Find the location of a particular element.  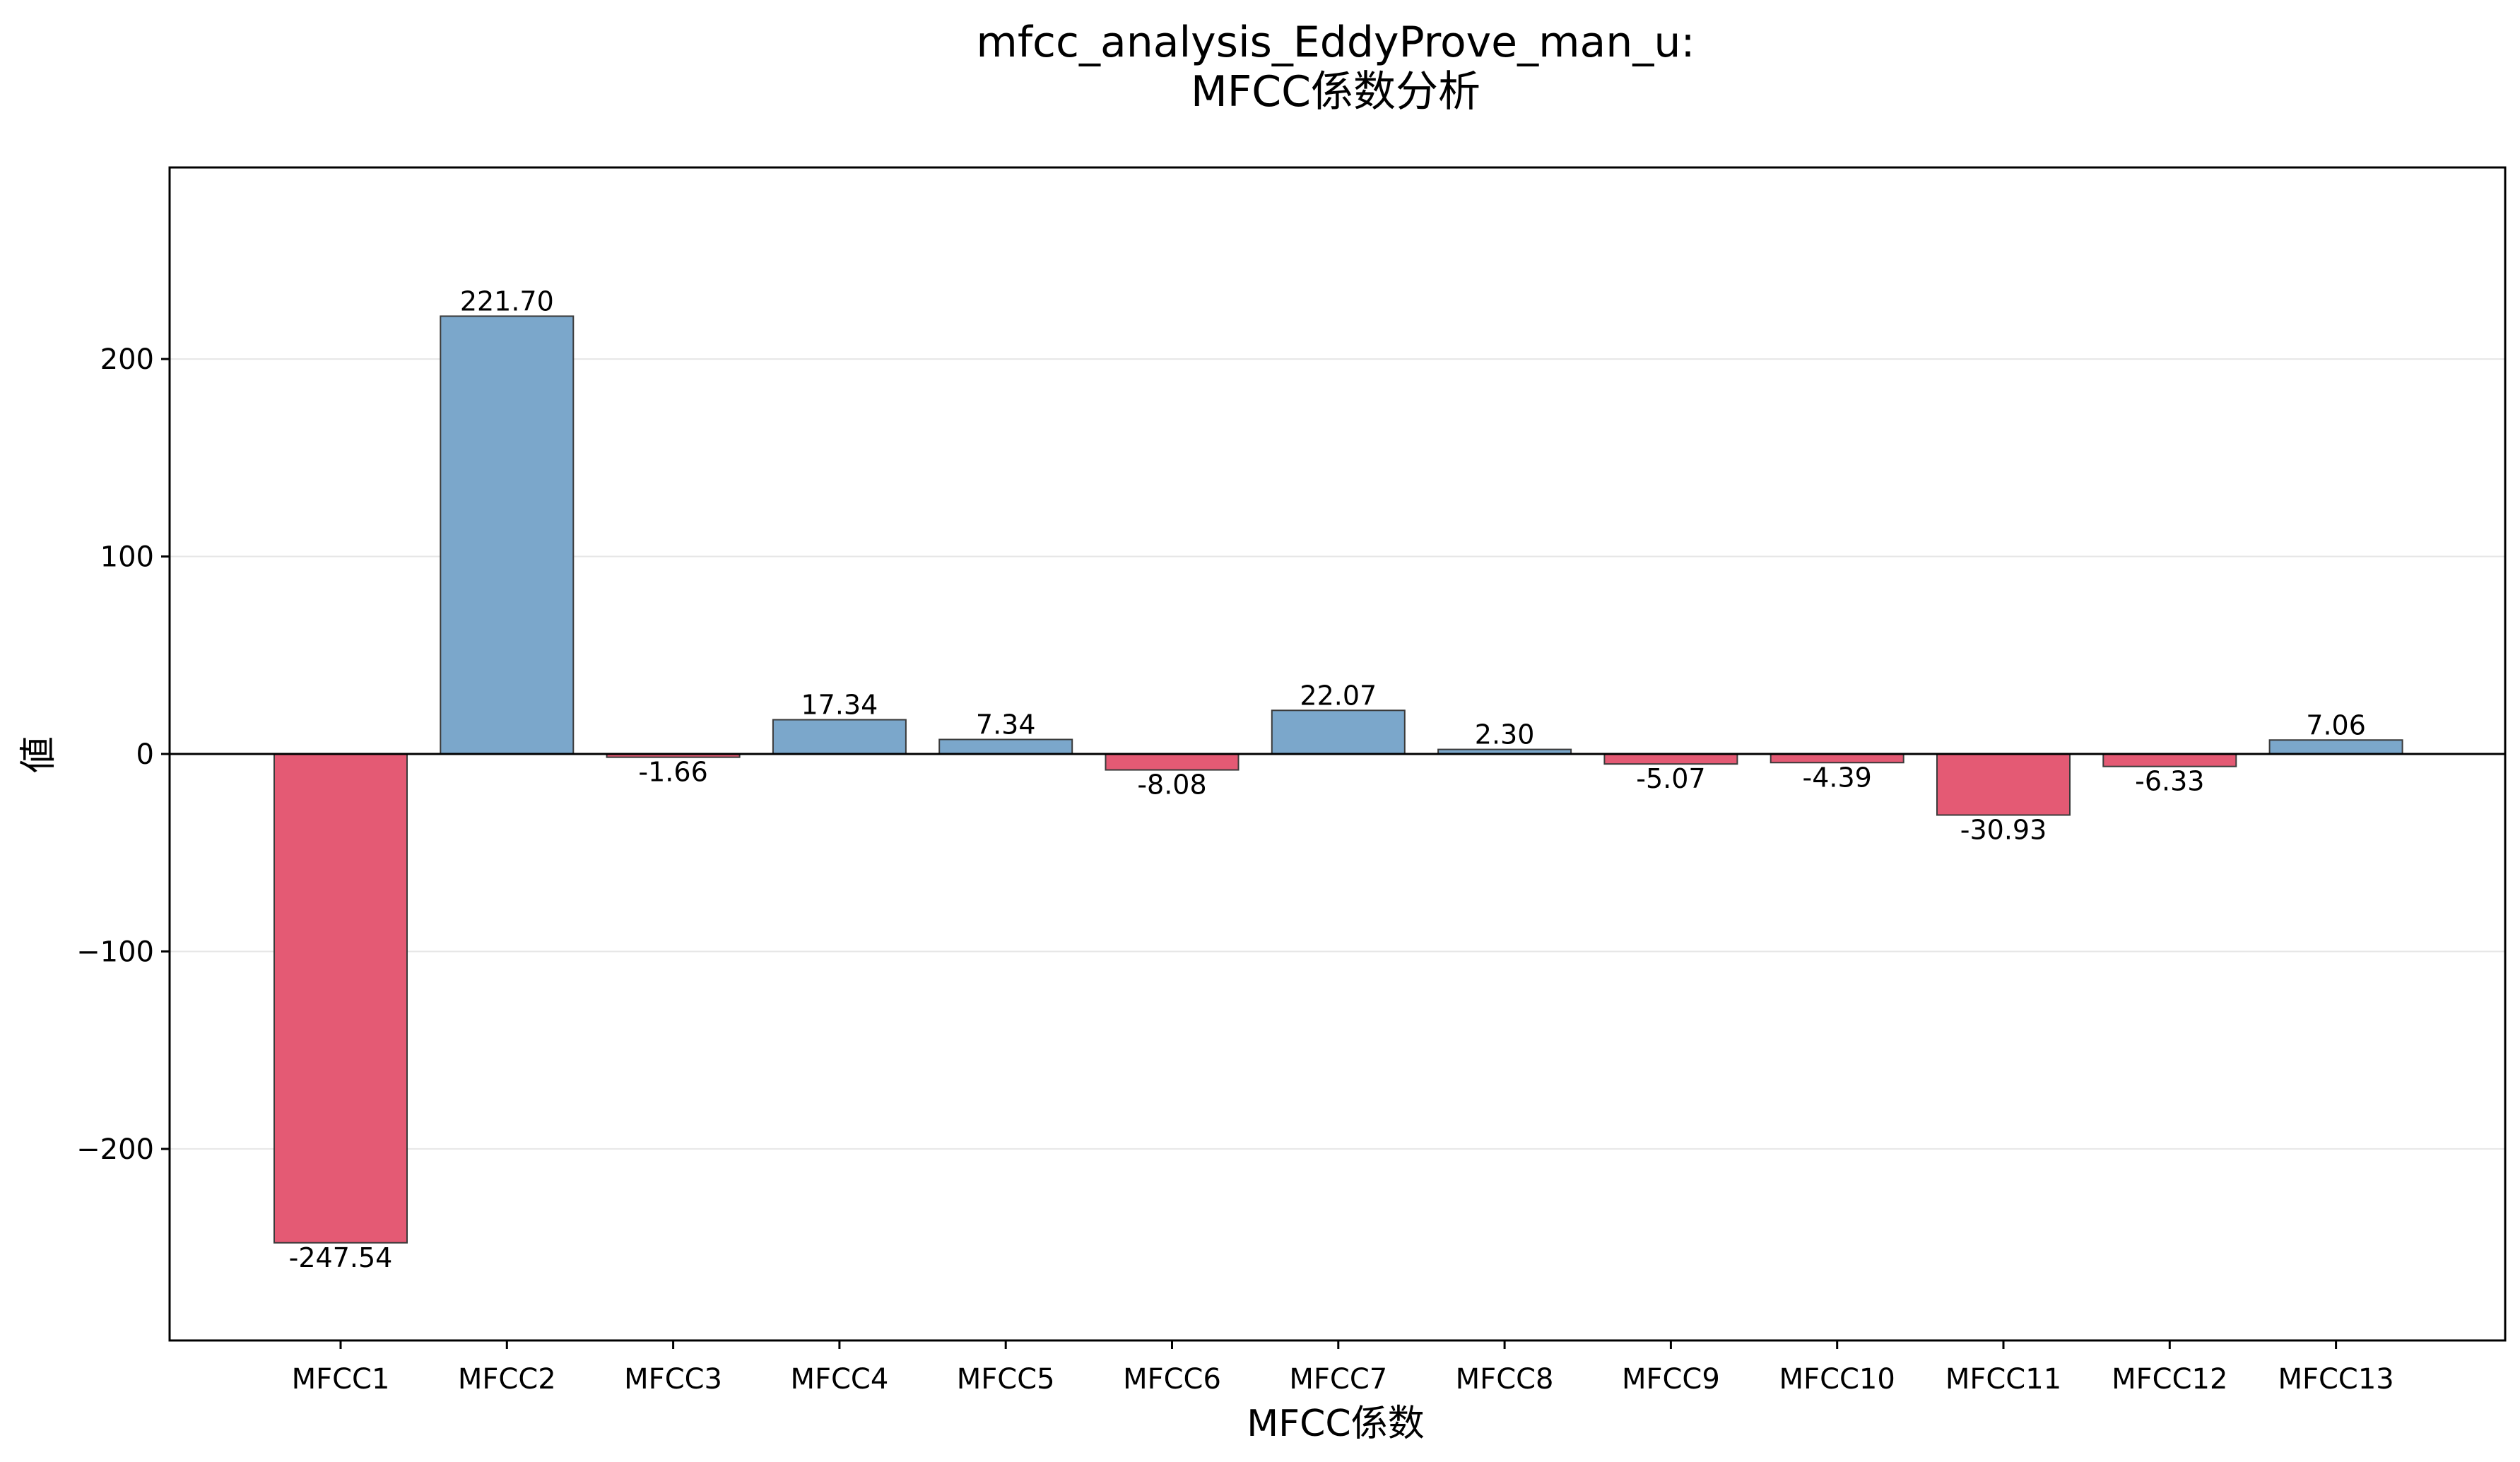

x-tick-label: MFCC2 is located at coordinates (507, 1379).